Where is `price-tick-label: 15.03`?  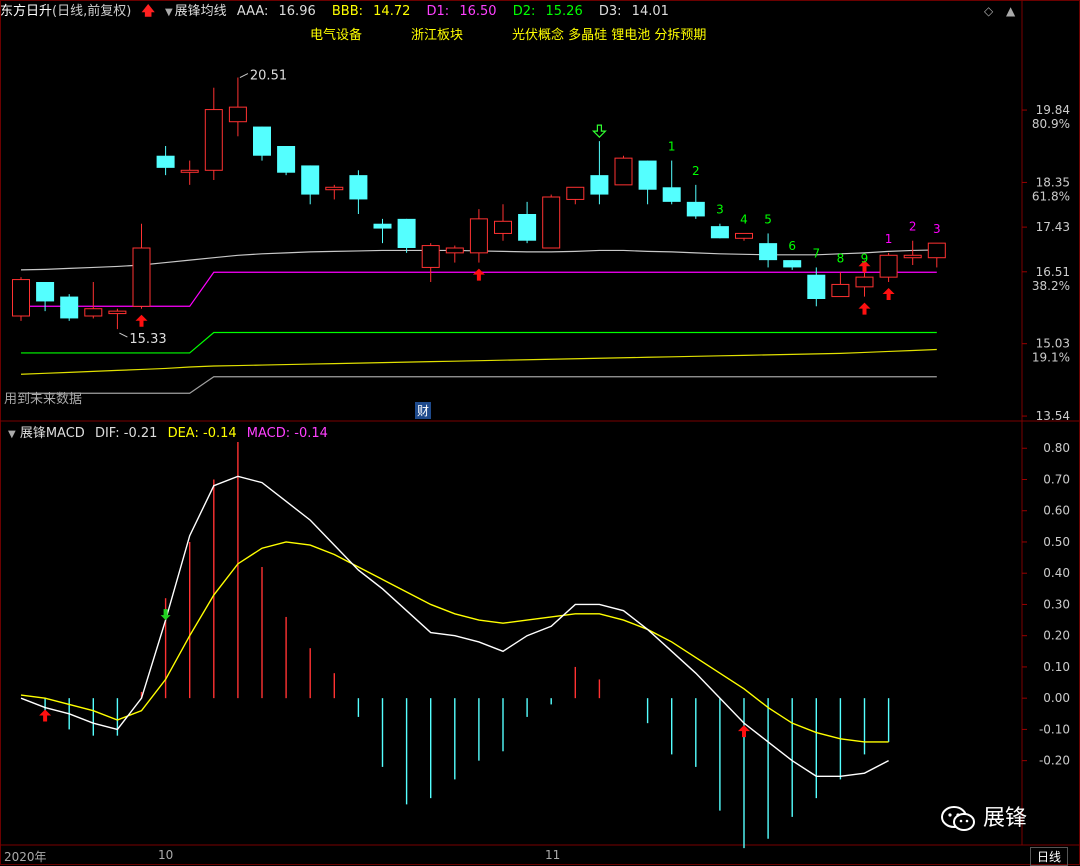 price-tick-label: 15.03 is located at coordinates (1053, 344).